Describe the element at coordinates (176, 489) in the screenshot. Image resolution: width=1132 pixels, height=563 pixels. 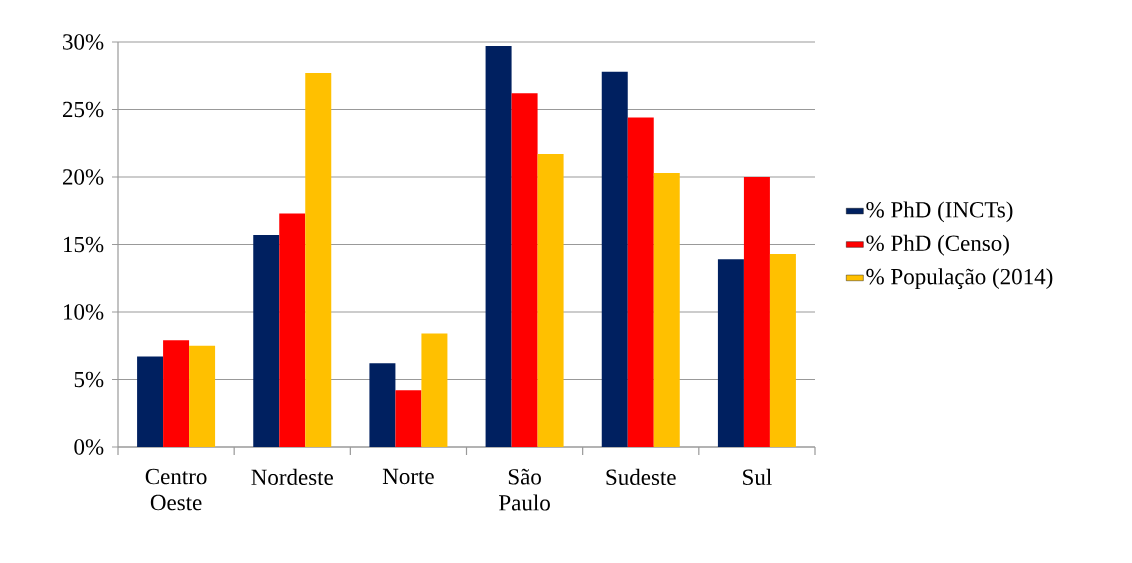
I see `x-tick-label: Centro Oeste` at that location.